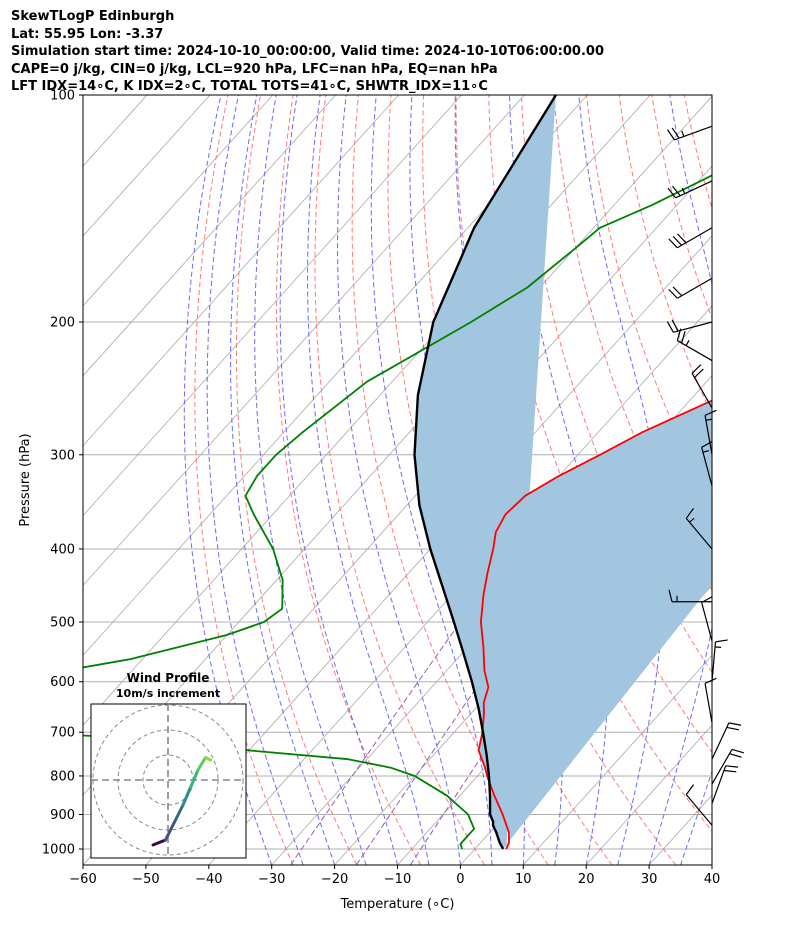 Image resolution: width=794 pixels, height=937 pixels. What do you see at coordinates (62, 623) in the screenshot?
I see `y-tick-label: 500` at bounding box center [62, 623].